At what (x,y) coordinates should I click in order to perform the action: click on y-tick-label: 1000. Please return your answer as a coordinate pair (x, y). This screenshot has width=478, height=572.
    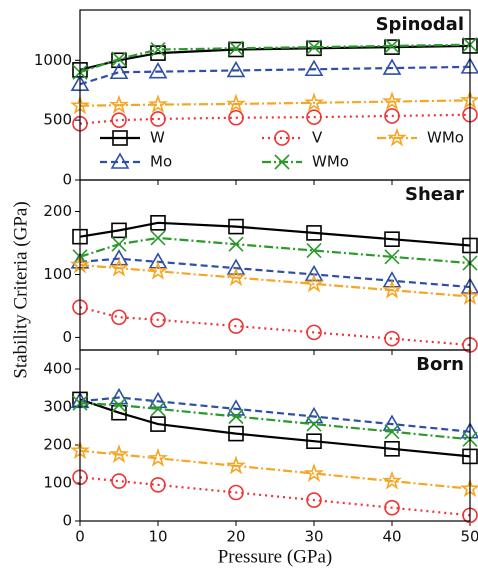
    Looking at the image, I should click on (53, 60).